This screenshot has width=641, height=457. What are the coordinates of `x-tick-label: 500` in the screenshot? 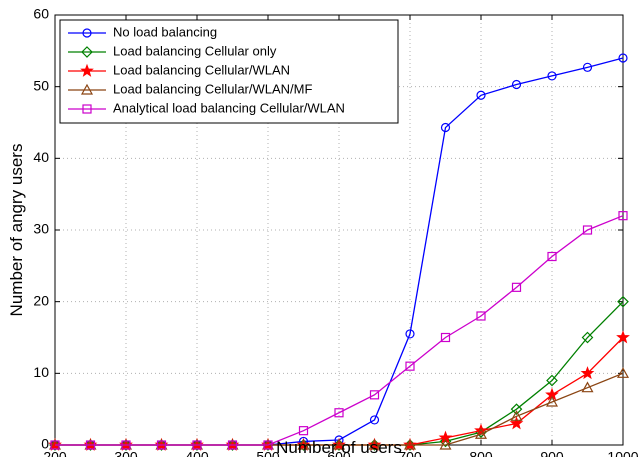 It's located at (268, 452).